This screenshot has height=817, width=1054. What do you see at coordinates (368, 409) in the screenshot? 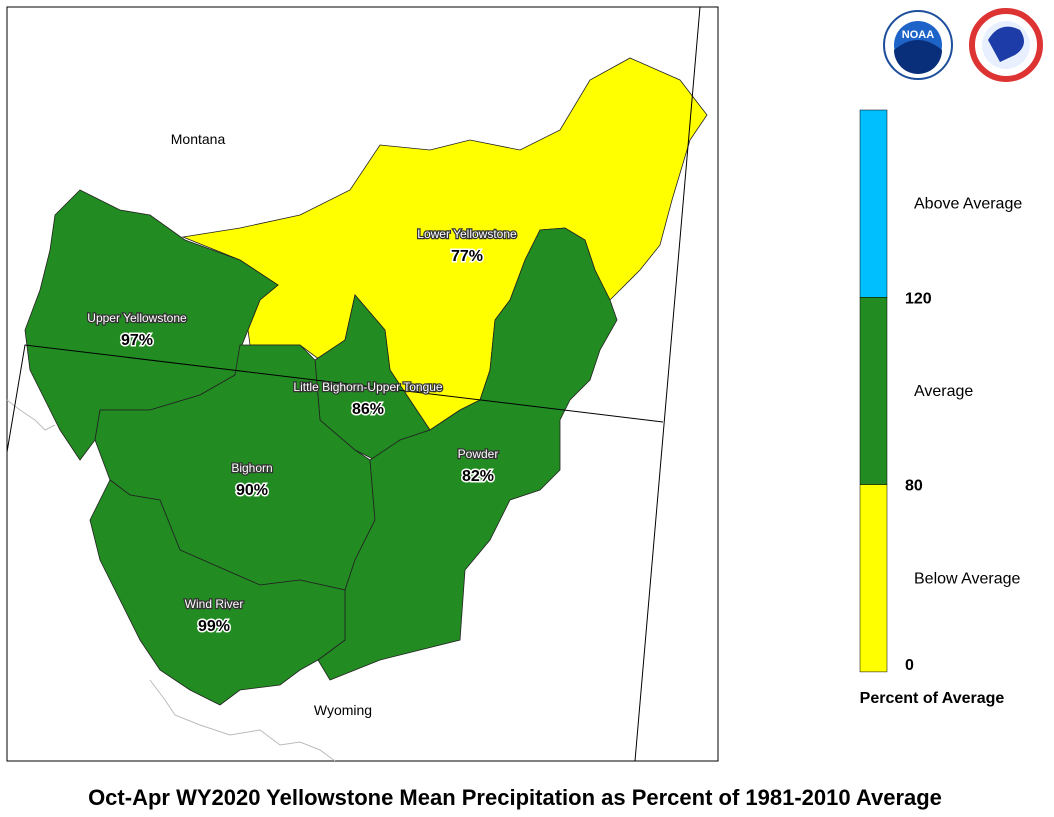
I see `basin-percent: 86%` at bounding box center [368, 409].